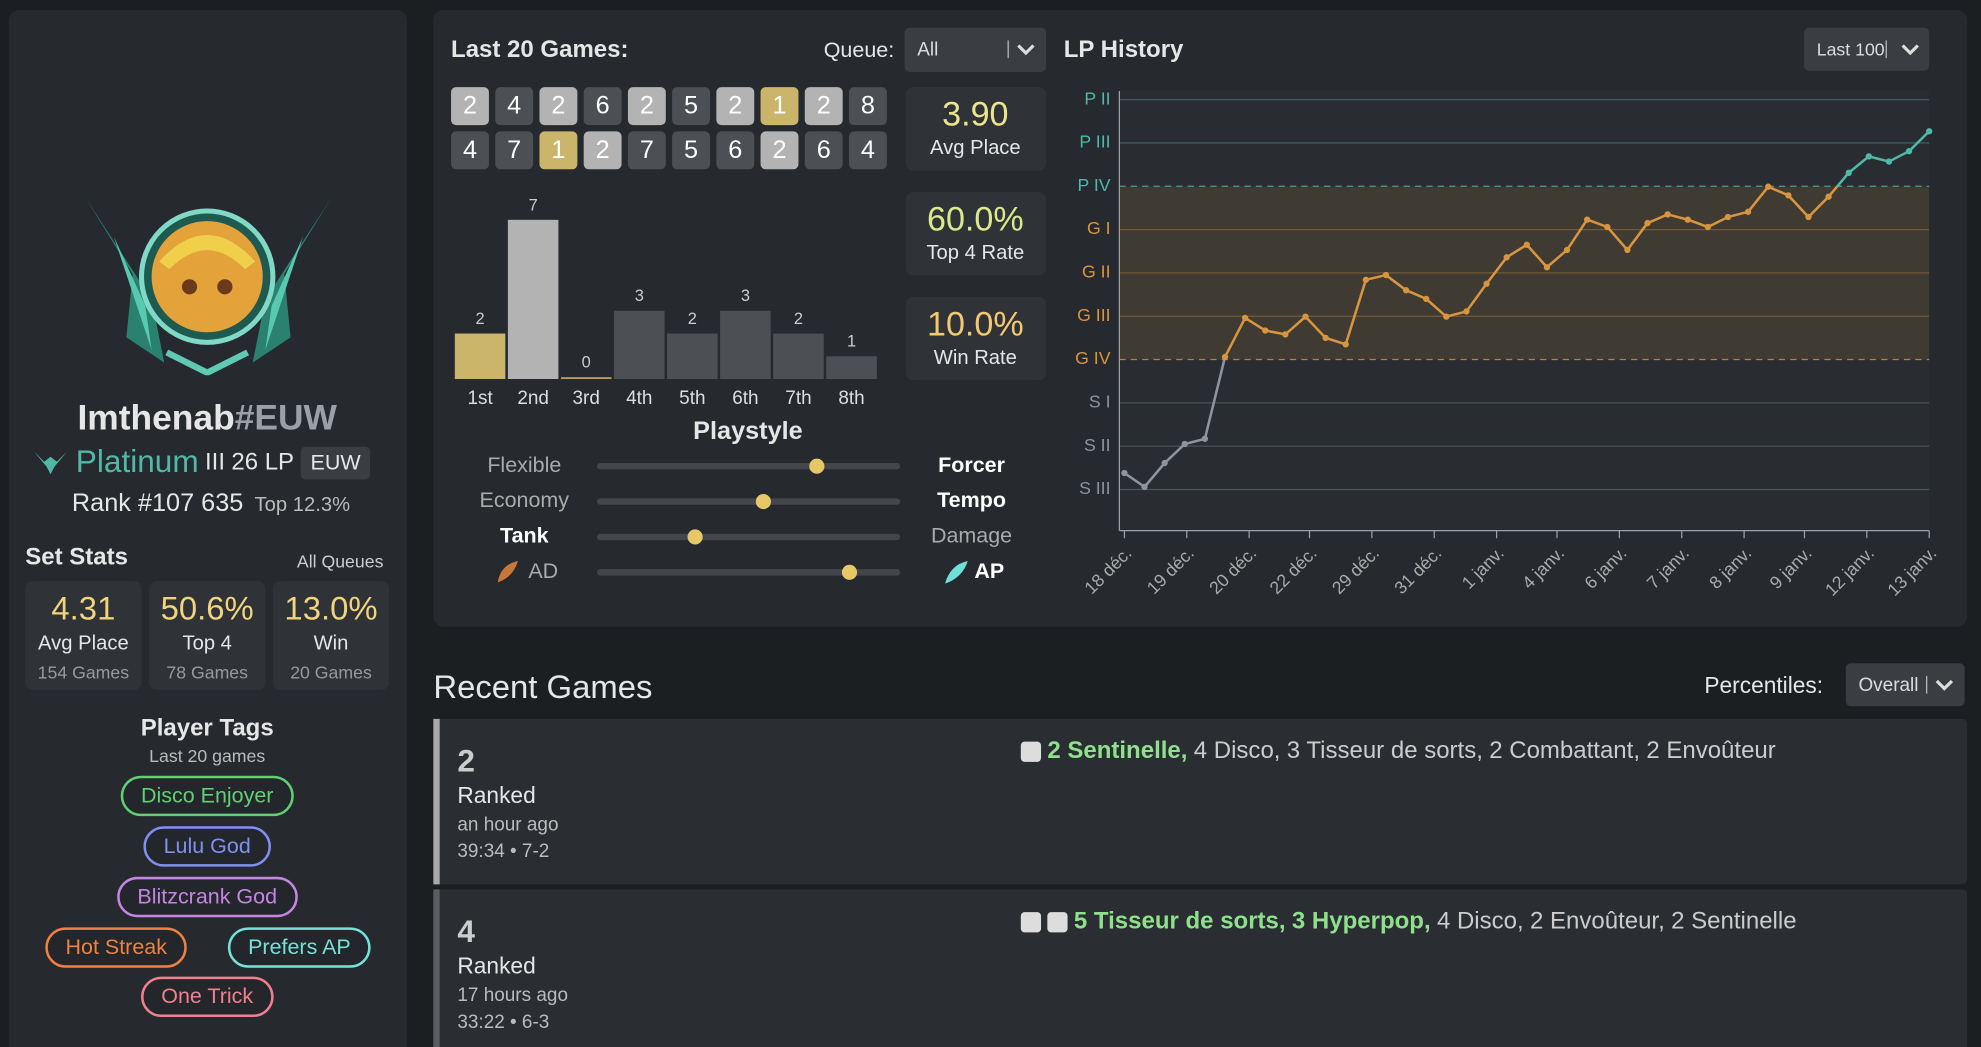 This screenshot has height=1047, width=1981. What do you see at coordinates (692, 398) in the screenshot?
I see `bar-category: 5th` at bounding box center [692, 398].